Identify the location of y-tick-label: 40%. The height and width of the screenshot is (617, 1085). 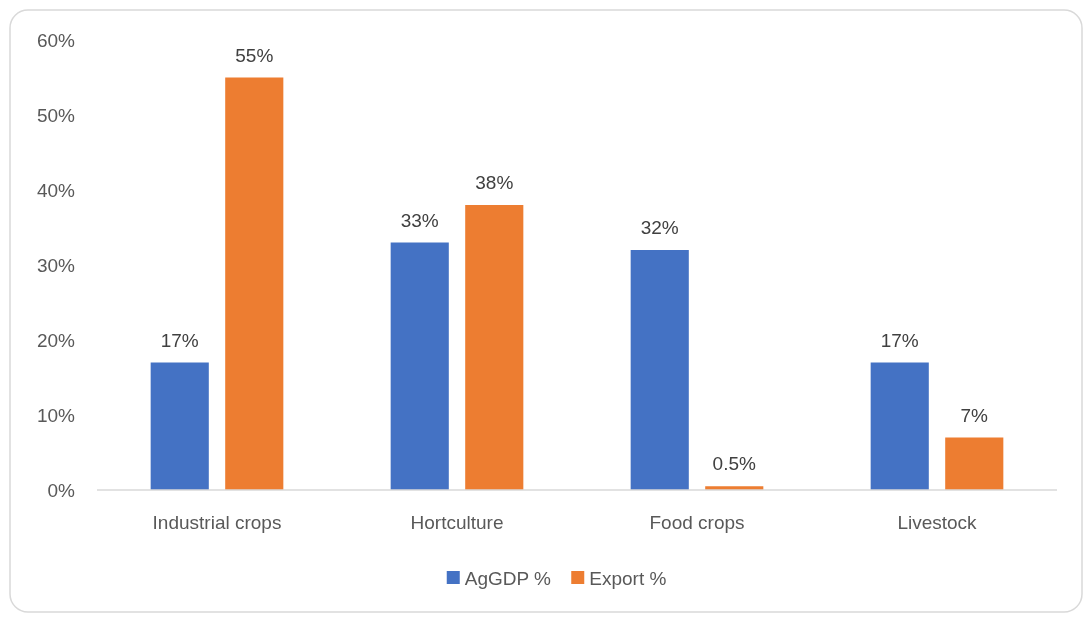
(56, 190).